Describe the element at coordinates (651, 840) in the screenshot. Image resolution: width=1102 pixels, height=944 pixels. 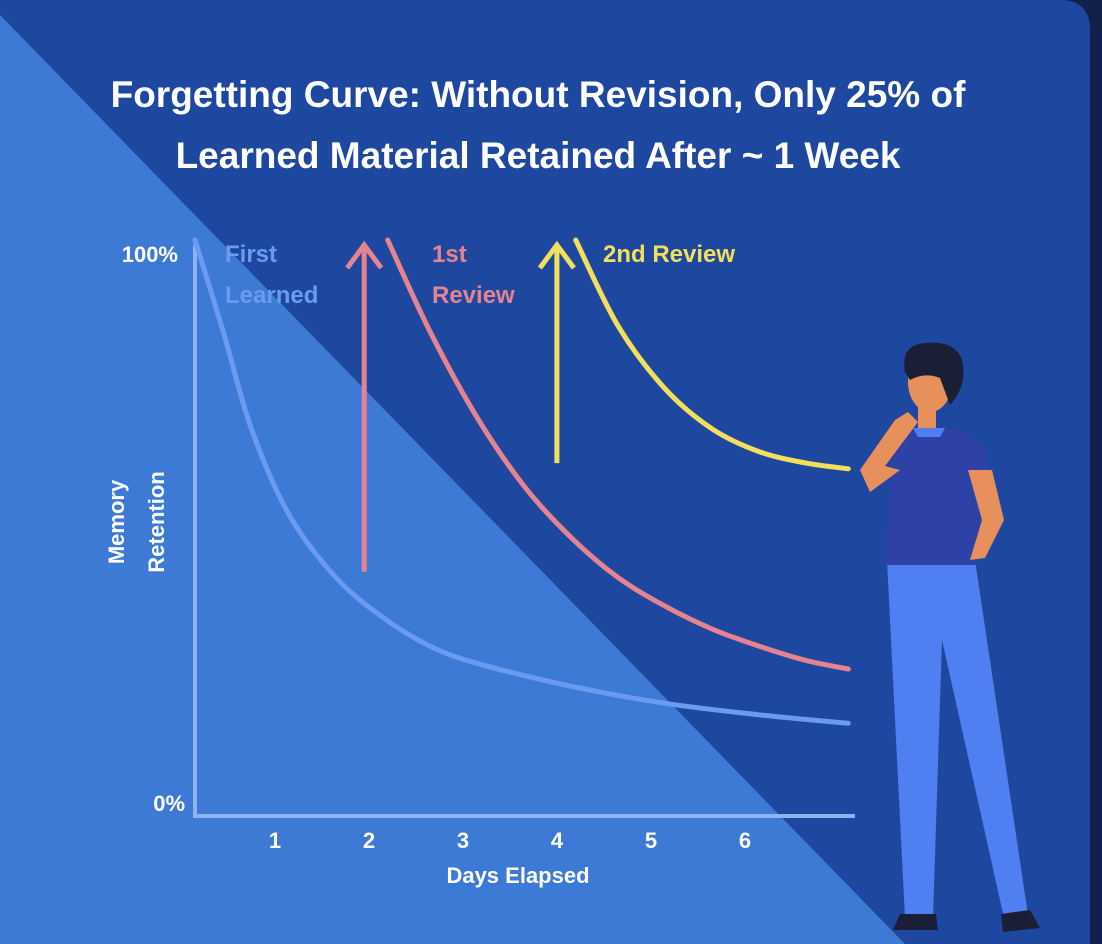
I see `x-tick-label-5: 5` at that location.